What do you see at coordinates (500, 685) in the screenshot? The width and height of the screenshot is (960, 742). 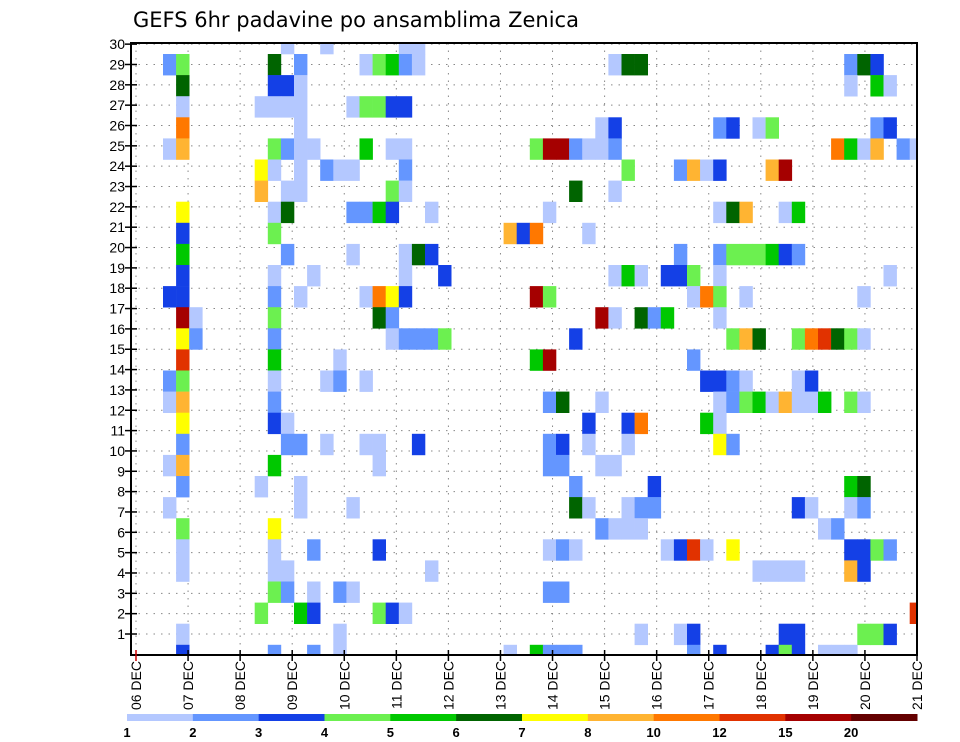 I see `x-tick-label: 13 DEC` at bounding box center [500, 685].